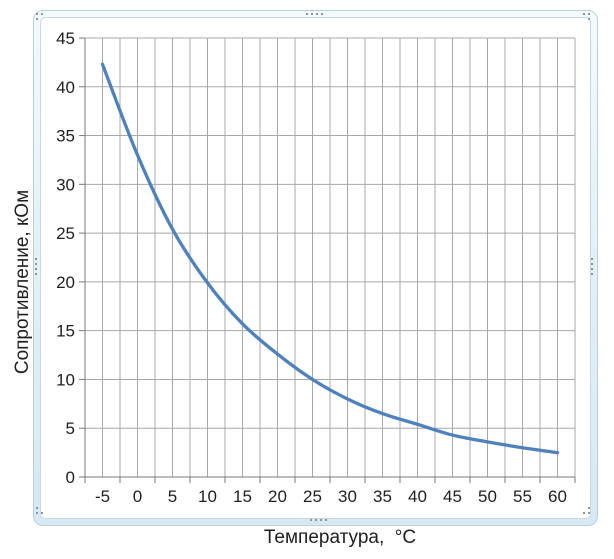 The height and width of the screenshot is (559, 614). What do you see at coordinates (172, 496) in the screenshot?
I see `x-tick-label: 5` at bounding box center [172, 496].